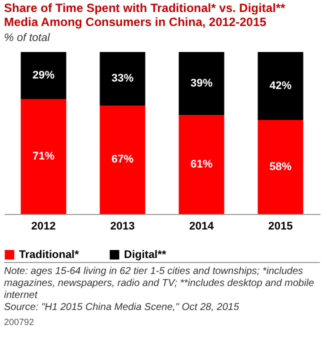 The width and height of the screenshot is (324, 339). I want to click on text: 200792, so click(20, 322).